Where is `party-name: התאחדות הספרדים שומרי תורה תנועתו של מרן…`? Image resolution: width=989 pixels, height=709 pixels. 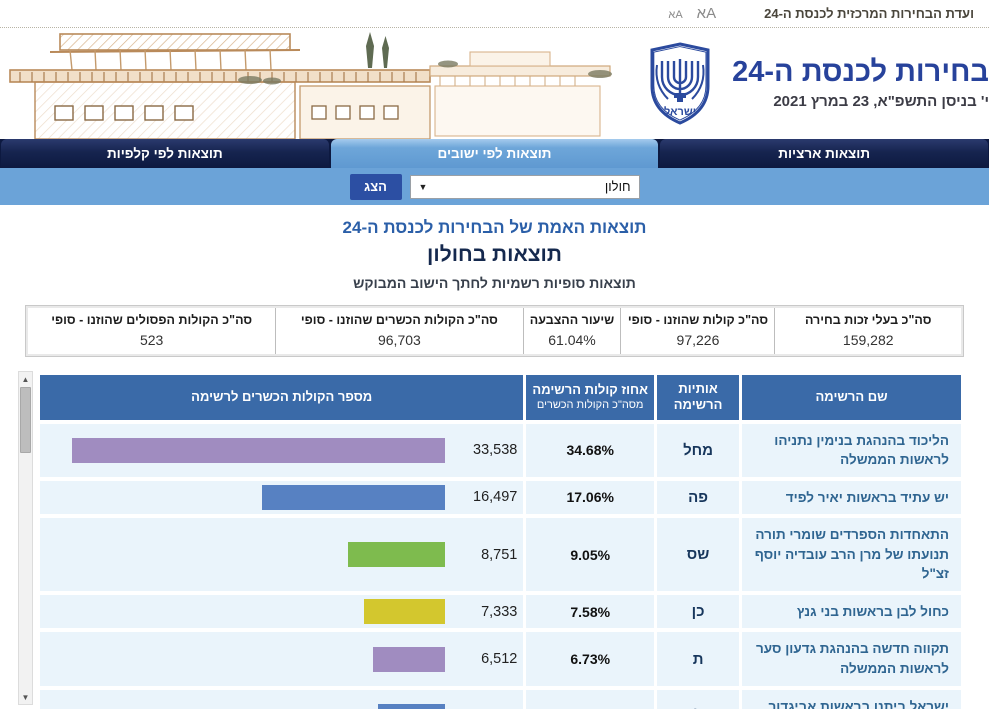 party-name: התאחדות הספרדים שומרי תורה תנועתו של מרן… is located at coordinates (851, 554).